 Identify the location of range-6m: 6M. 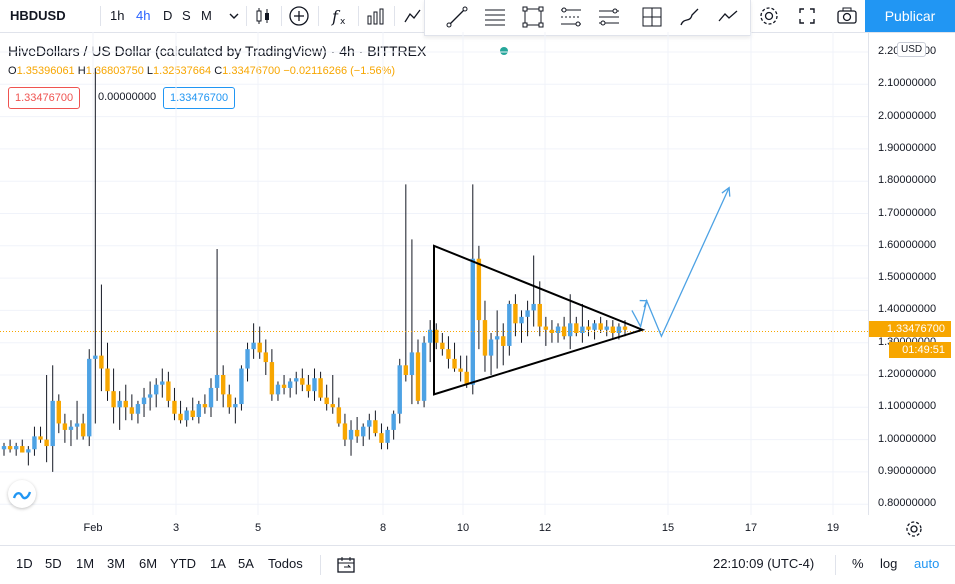
(148, 563).